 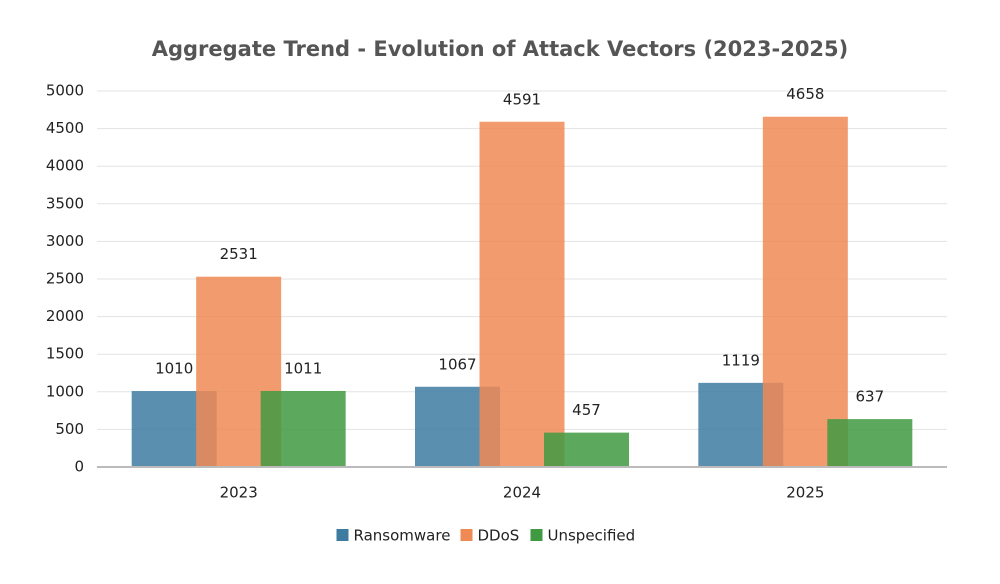 I want to click on legend-label: Unspecified, so click(x=592, y=536).